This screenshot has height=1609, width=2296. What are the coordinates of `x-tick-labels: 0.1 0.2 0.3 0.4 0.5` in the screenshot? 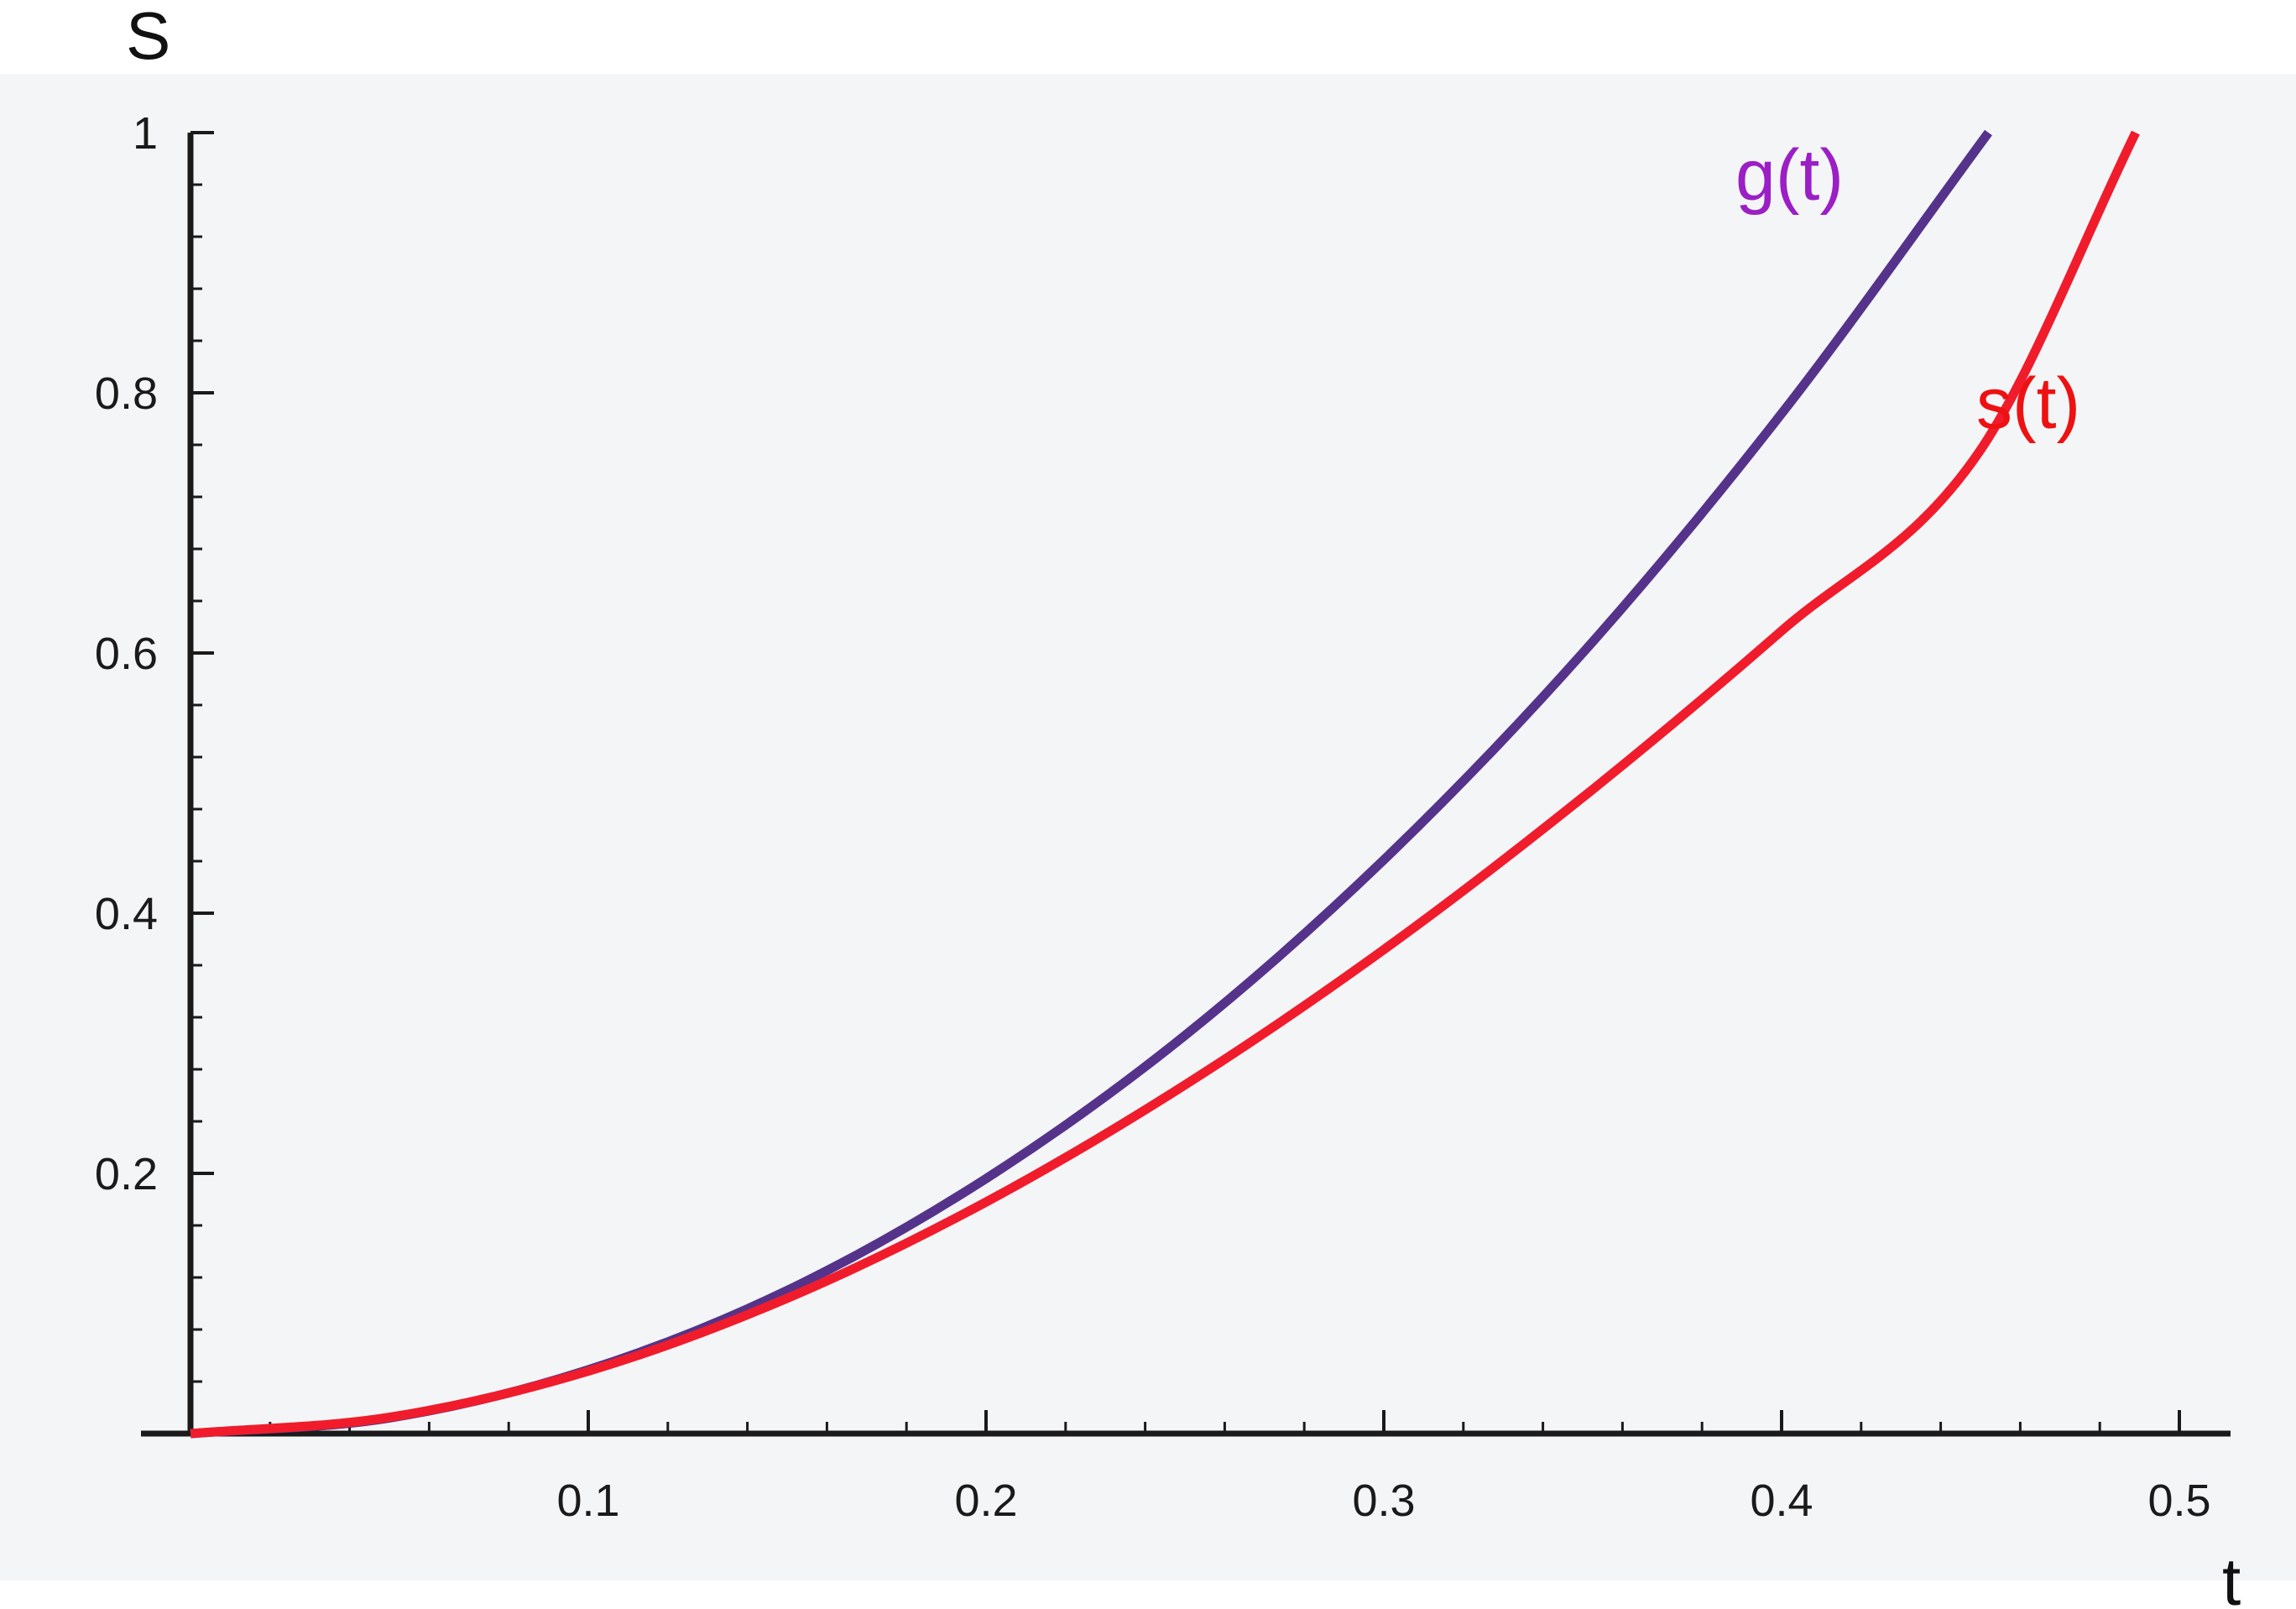 It's located at (1383, 1501).